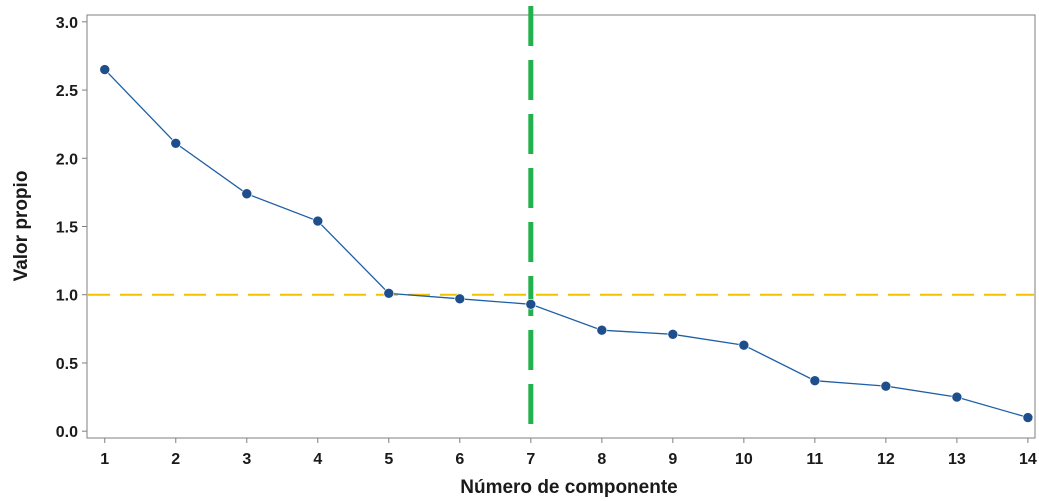 The height and width of the screenshot is (501, 1039). I want to click on x-tick-label: 14, so click(1028, 459).